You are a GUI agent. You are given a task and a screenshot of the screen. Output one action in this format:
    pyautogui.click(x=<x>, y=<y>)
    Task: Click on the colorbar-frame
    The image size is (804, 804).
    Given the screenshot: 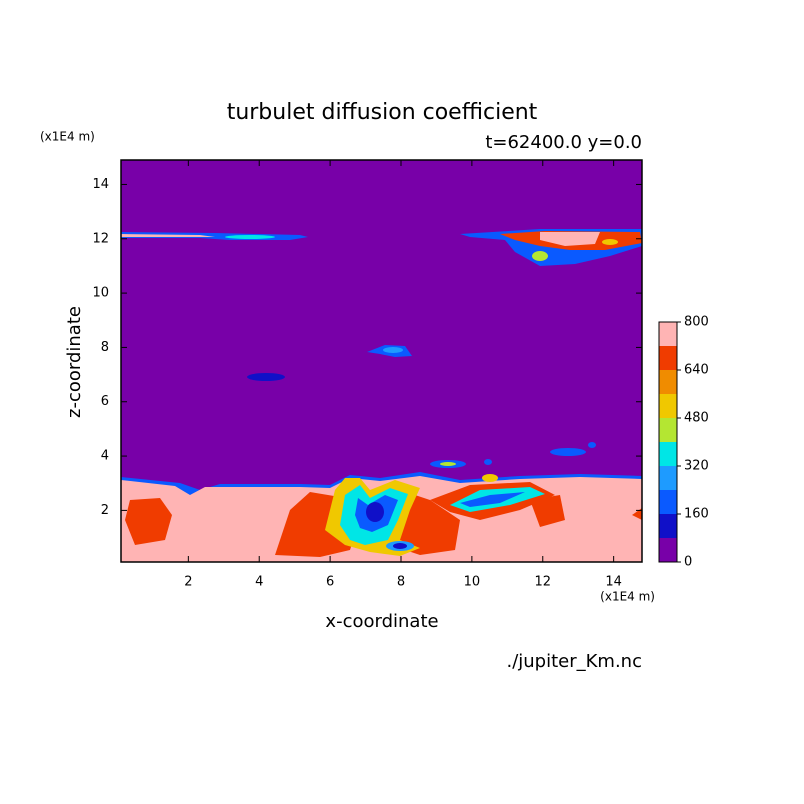 What is the action you would take?
    pyautogui.click(x=668, y=442)
    